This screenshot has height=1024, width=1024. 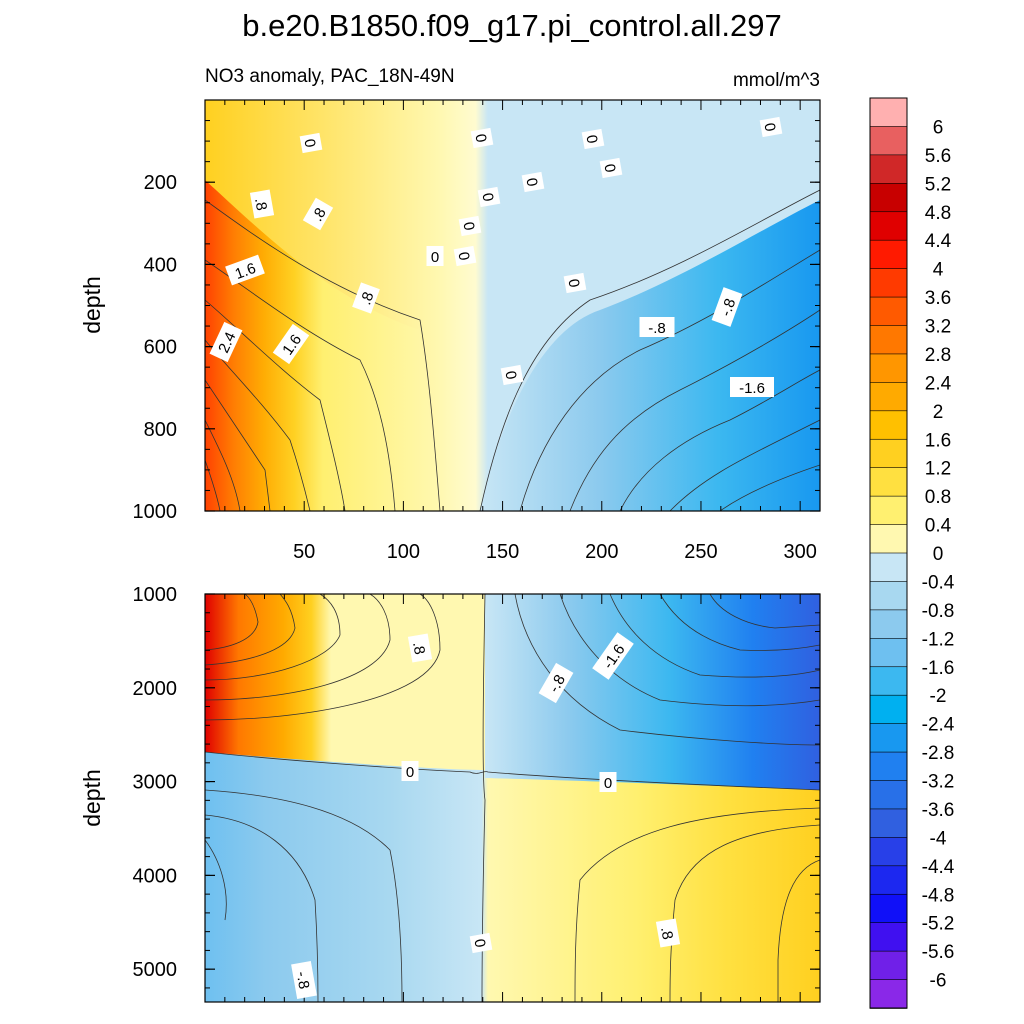 I want to click on upper-contour-label: -1.6, so click(x=752, y=387).